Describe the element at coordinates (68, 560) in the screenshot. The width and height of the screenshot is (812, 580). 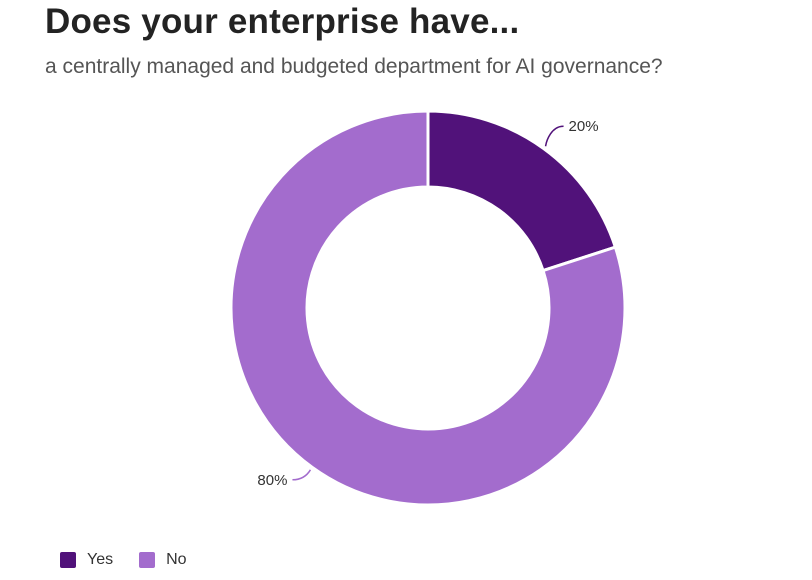
I see `legend-swatch-yes` at that location.